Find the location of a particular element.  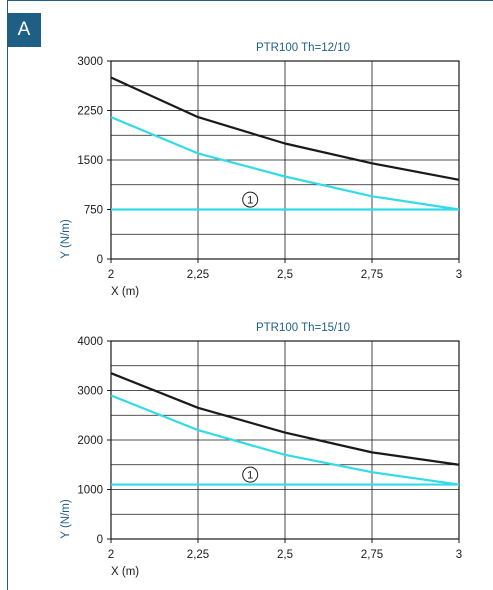

chart2-ytick-label-3: 3000 is located at coordinates (90, 392).